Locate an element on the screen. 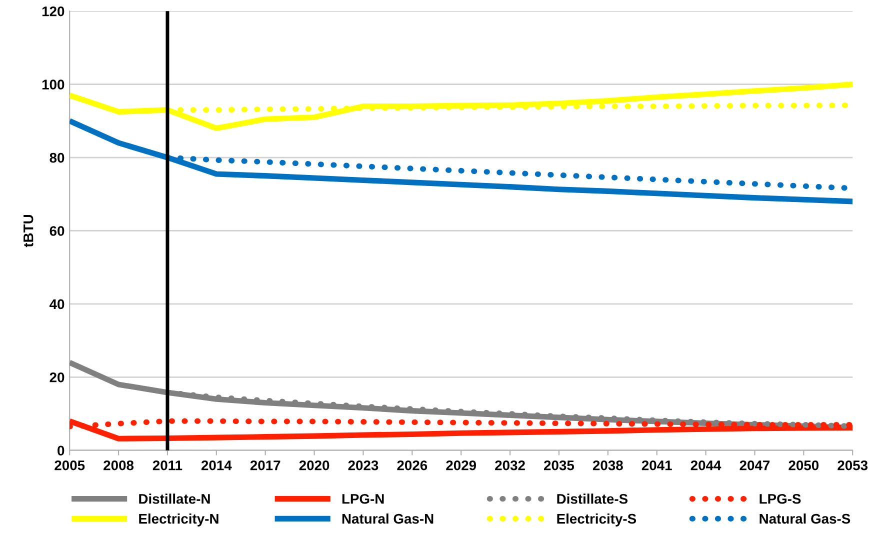  legend-label: Electricity-S is located at coordinates (596, 520).